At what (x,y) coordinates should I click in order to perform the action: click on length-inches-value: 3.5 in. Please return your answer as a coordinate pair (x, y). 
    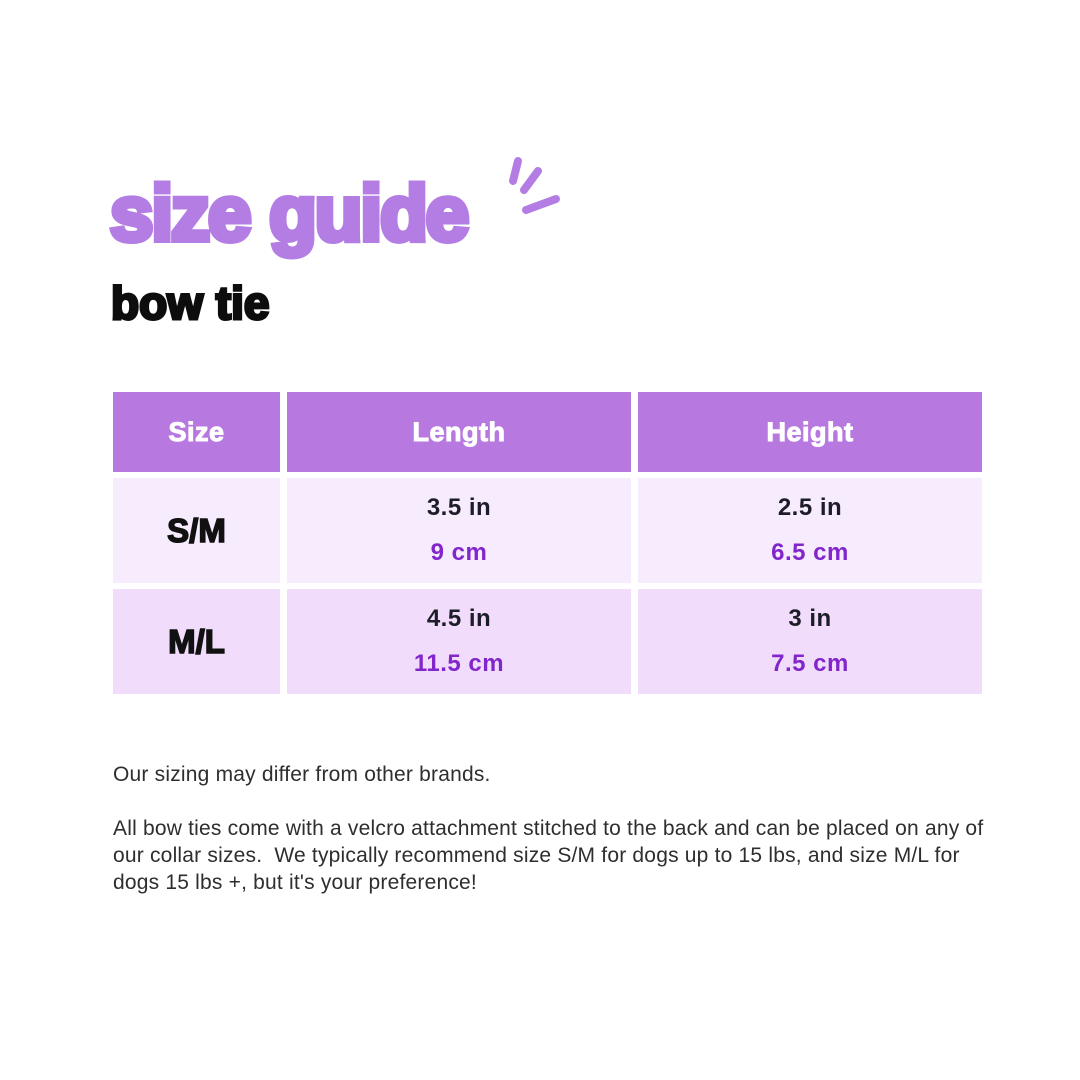
    Looking at the image, I should click on (459, 507).